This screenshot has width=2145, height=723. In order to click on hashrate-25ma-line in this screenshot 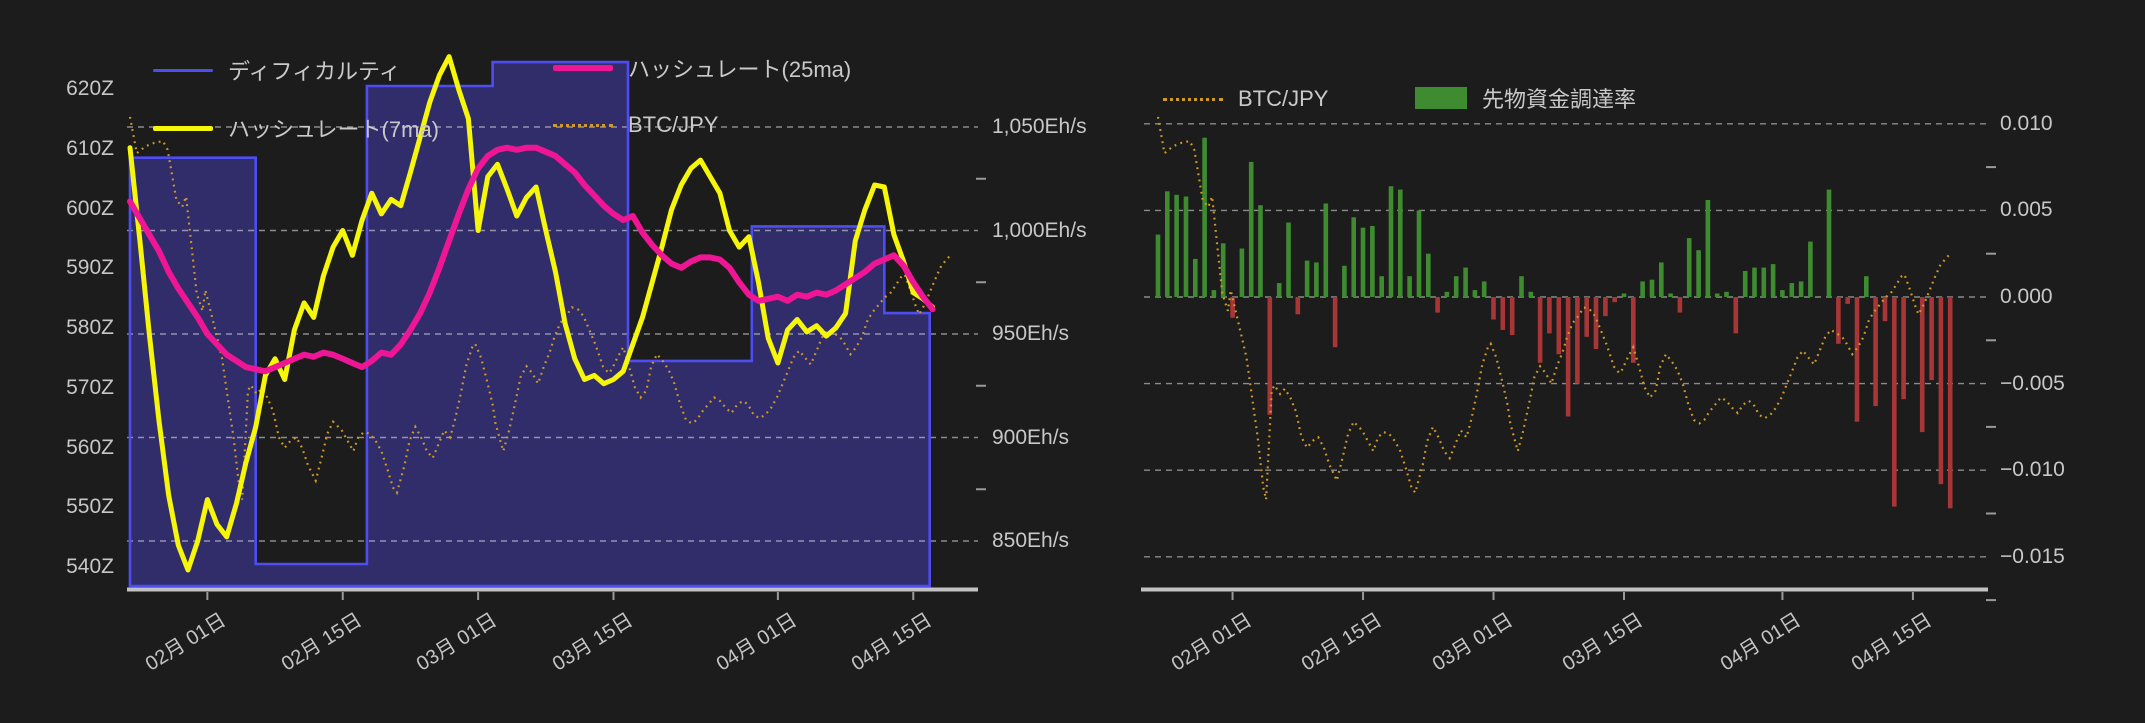, I will do `click(531, 259)`.